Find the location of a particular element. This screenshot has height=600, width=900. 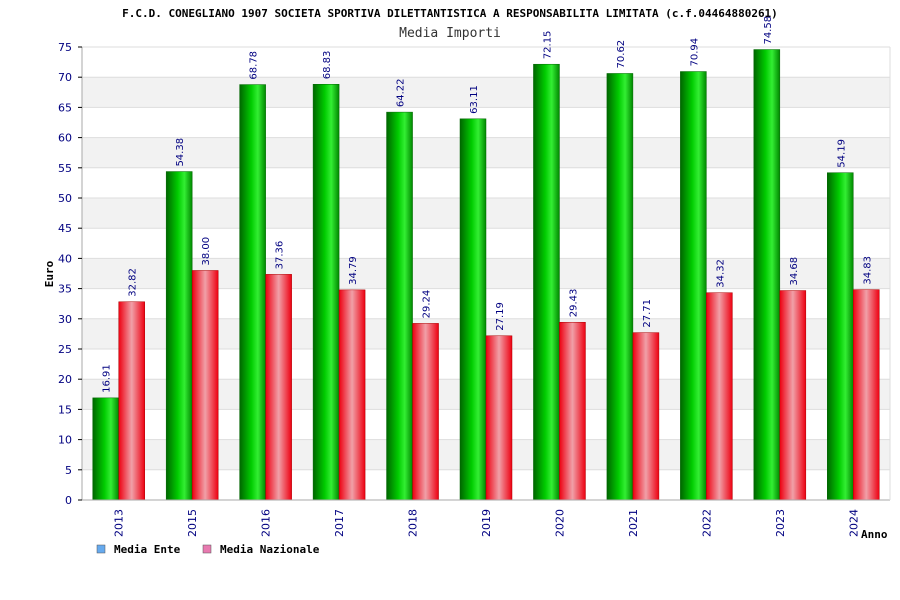

data-label-media-ente-2019: 63.11 is located at coordinates (474, 99).